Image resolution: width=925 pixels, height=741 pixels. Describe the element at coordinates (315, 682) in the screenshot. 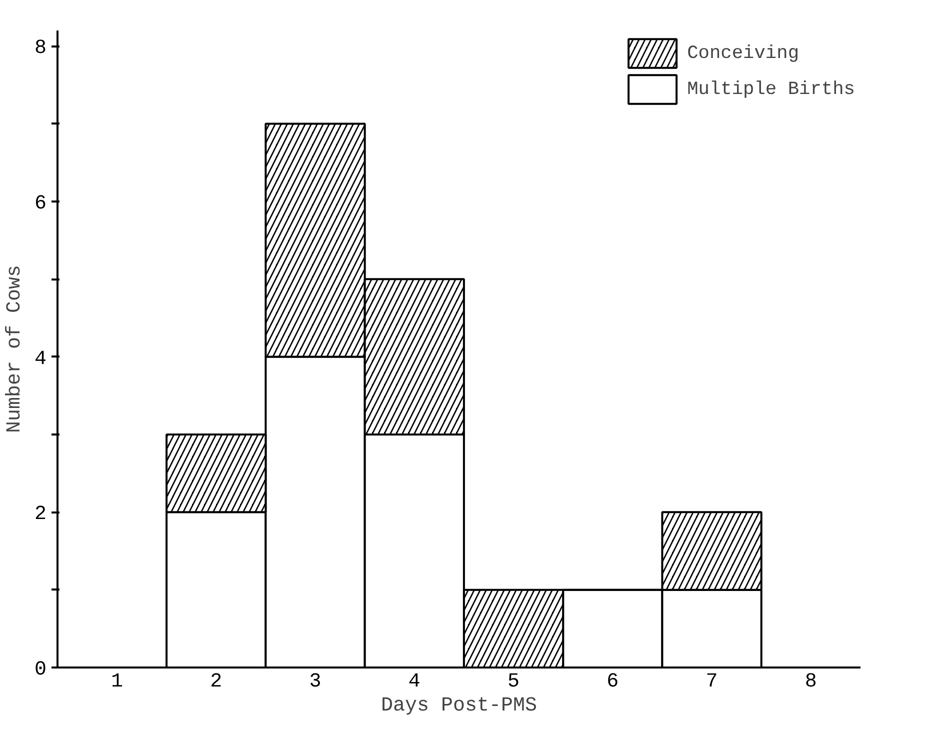

I see `x-tick-label: 3` at that location.